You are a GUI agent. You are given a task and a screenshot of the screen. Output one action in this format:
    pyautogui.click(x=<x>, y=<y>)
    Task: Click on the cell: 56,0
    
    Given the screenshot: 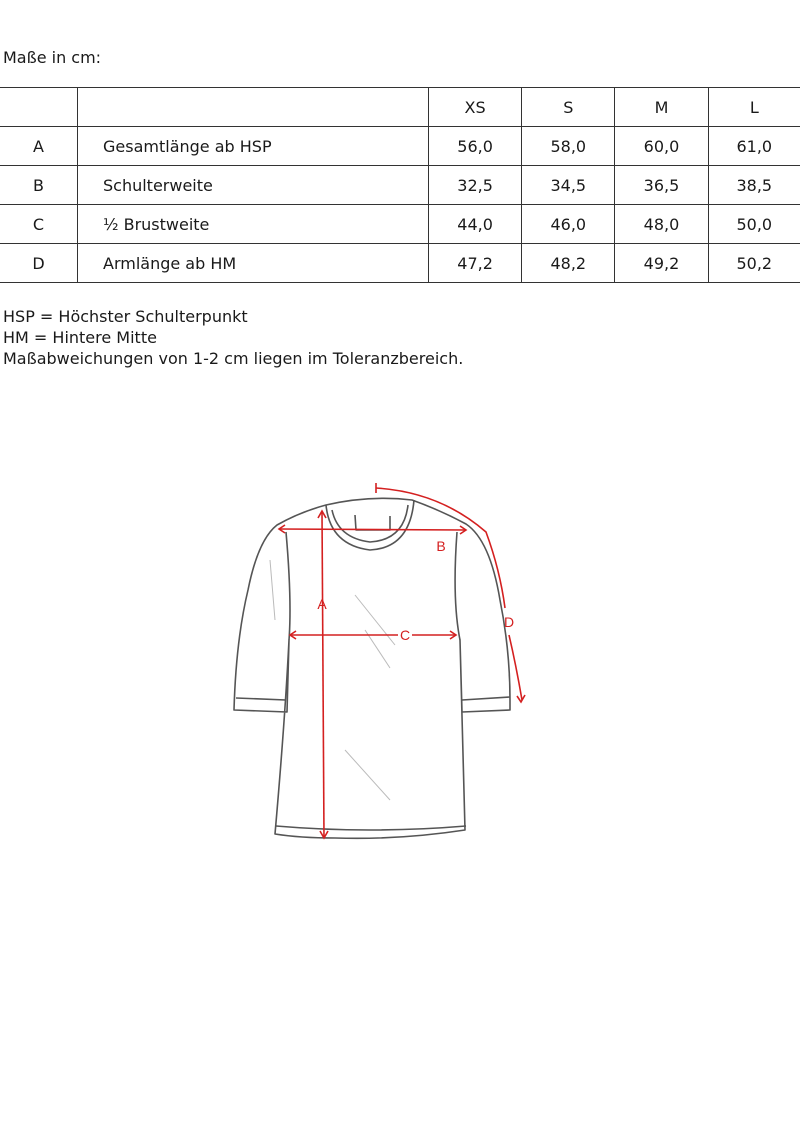 What is the action you would take?
    pyautogui.click(x=475, y=146)
    